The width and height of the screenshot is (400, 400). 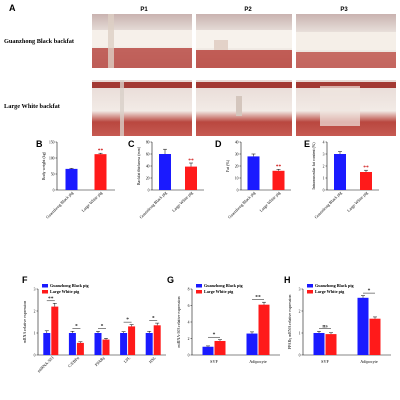 What do you see at coordinates (214, 361) in the screenshot?
I see `x-tick-label: SVF` at bounding box center [214, 361].